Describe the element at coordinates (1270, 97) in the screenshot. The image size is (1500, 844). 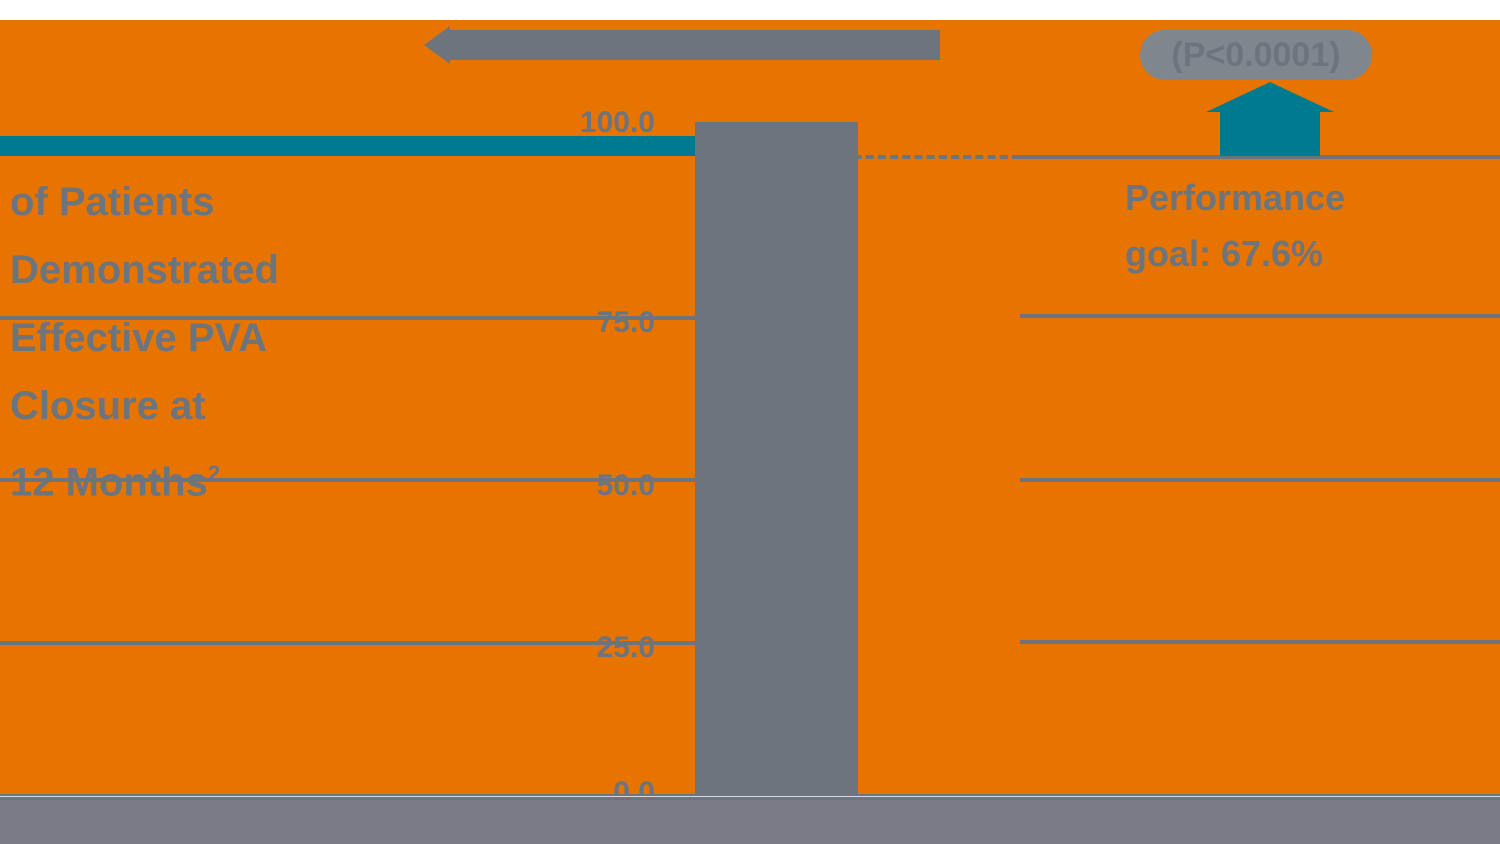
I see `up-arrow-head` at that location.